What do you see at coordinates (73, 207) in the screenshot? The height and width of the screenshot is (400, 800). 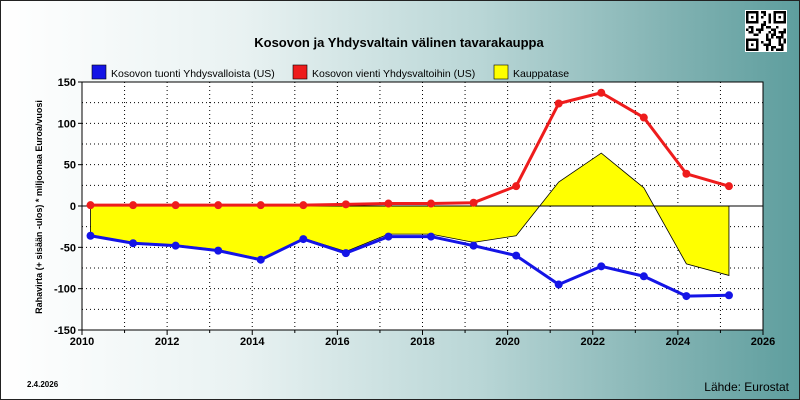 I see `y-tick-label: 0` at bounding box center [73, 207].